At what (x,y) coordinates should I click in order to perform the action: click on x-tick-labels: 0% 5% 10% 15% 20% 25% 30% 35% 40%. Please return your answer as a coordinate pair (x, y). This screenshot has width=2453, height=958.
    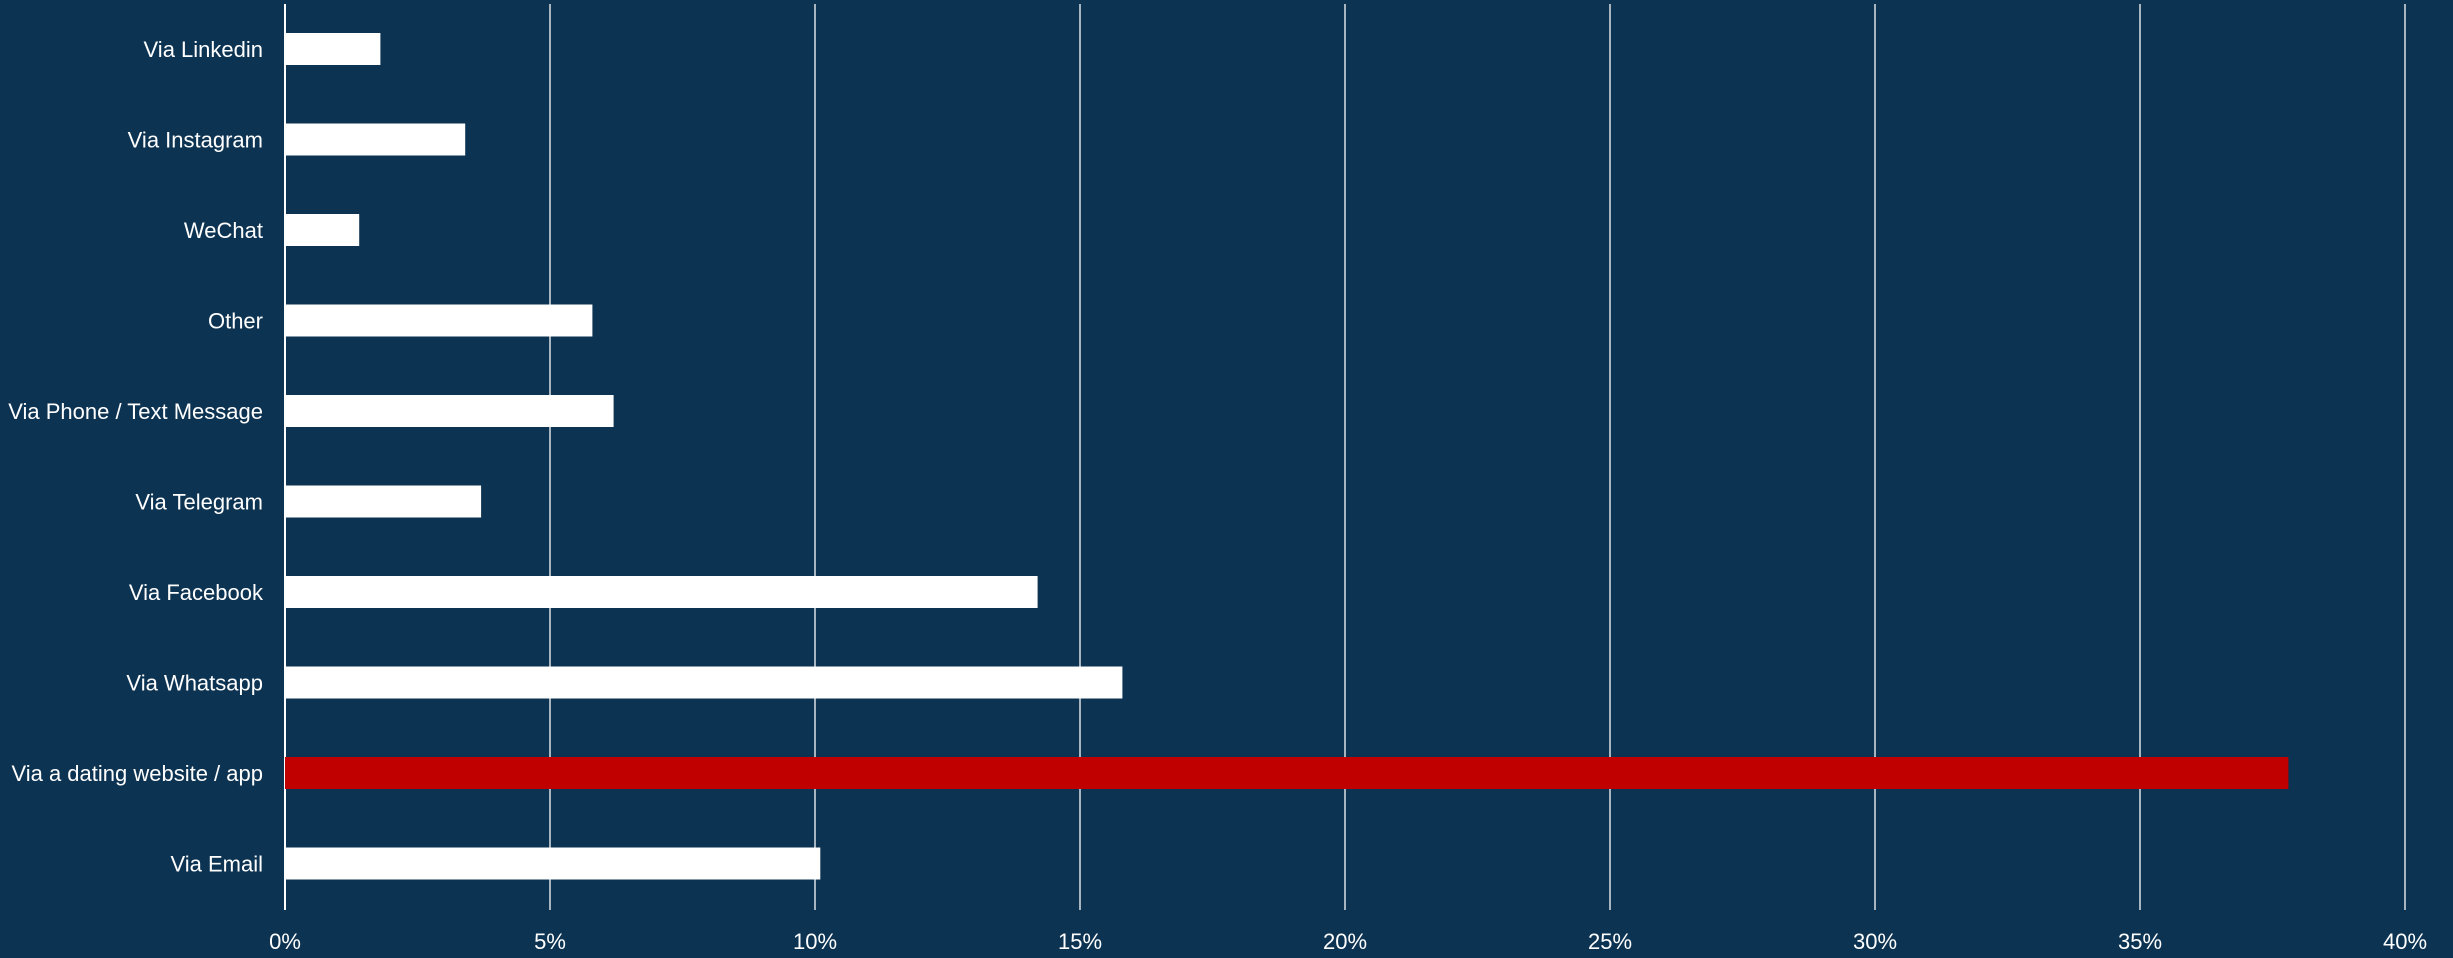
    Looking at the image, I should click on (1348, 941).